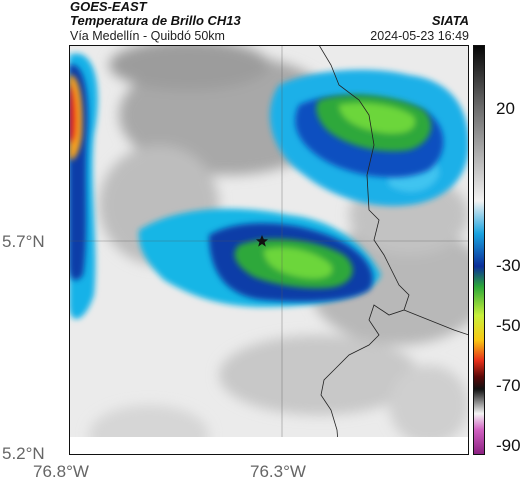 Image resolution: width=526 pixels, height=491 pixels. I want to click on lat-tick-5-7: 5.7°N, so click(23, 241).